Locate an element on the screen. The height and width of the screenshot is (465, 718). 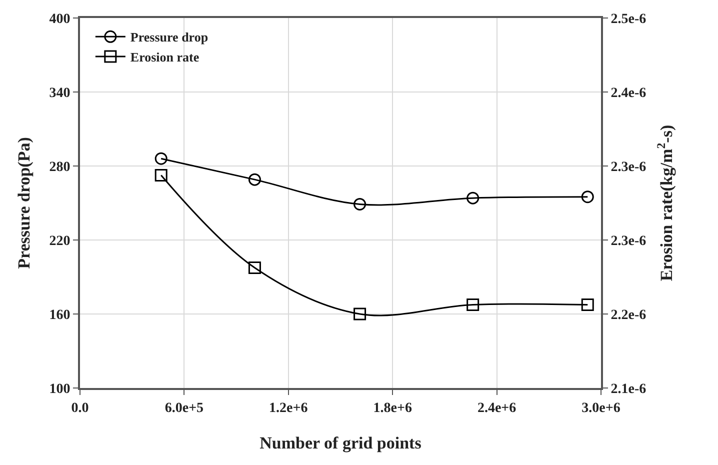
x-tick-label: 0.0 is located at coordinates (80, 408).